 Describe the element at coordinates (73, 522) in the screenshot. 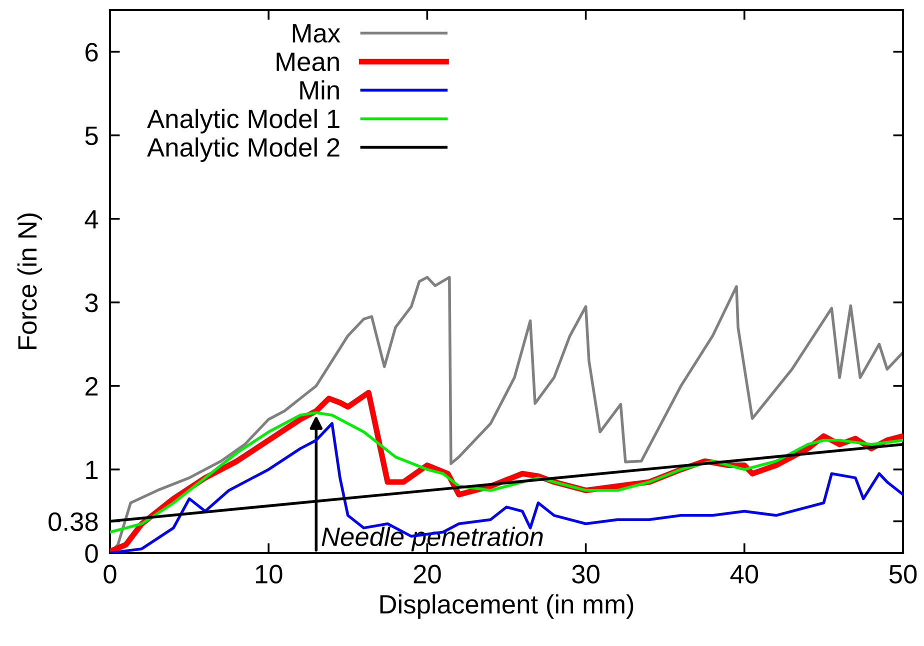

I see `y-tick-label: 0.38` at that location.